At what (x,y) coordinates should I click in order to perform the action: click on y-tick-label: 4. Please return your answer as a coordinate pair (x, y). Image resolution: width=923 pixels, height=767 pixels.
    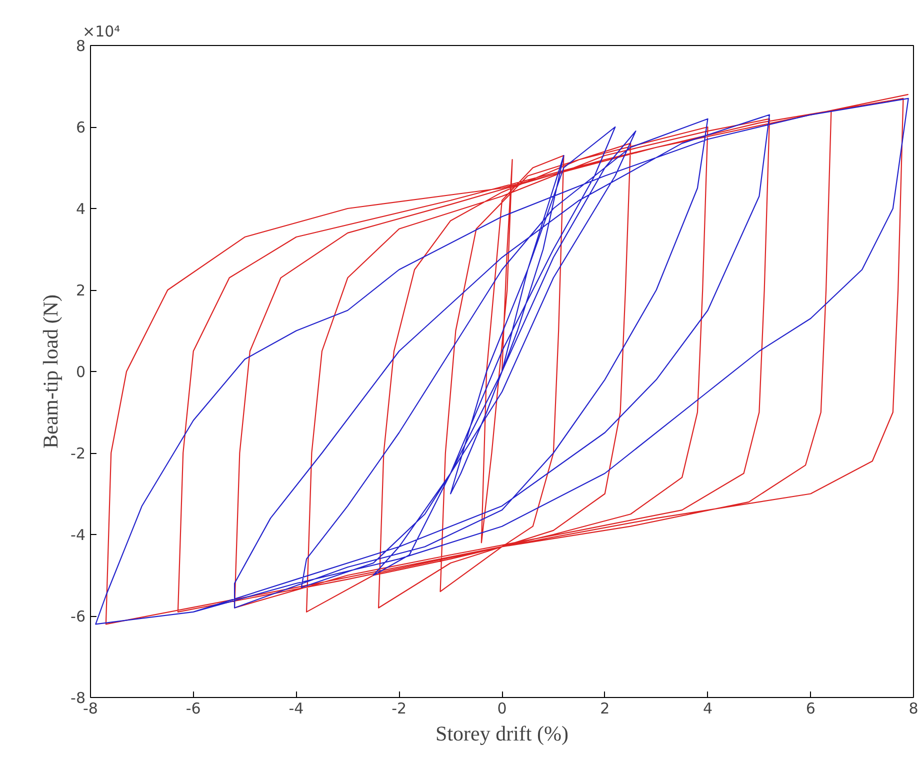
    Looking at the image, I should click on (81, 209).